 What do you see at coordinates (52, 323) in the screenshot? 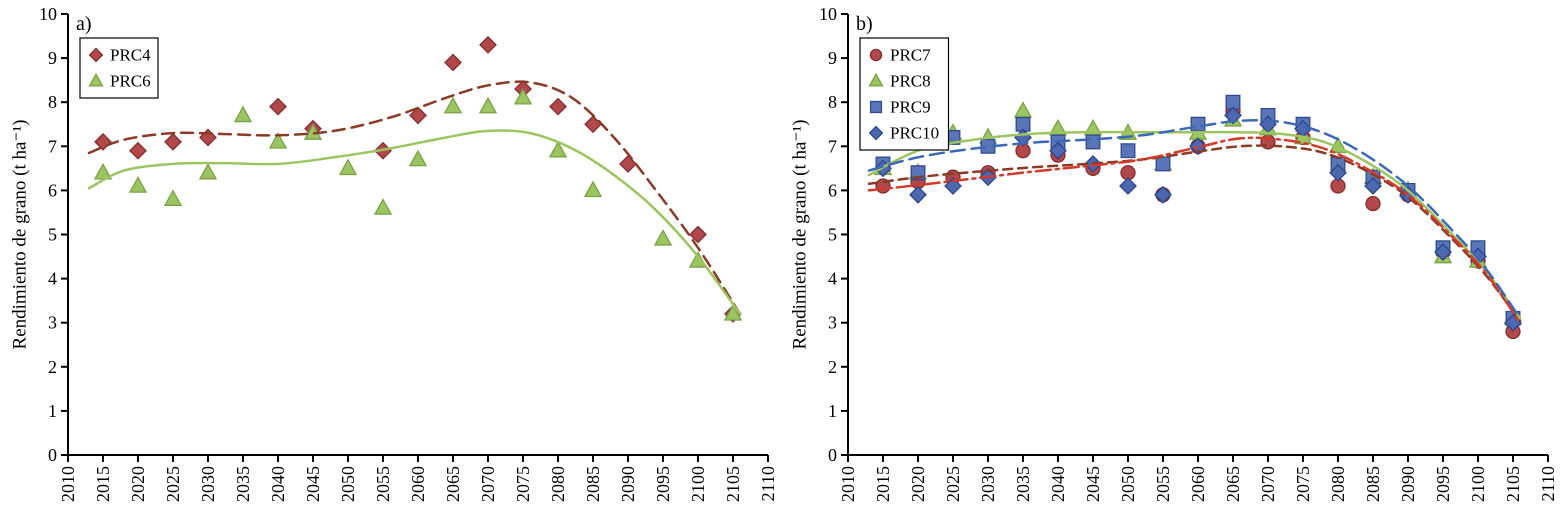
I see `y-tick-label: 3` at bounding box center [52, 323].